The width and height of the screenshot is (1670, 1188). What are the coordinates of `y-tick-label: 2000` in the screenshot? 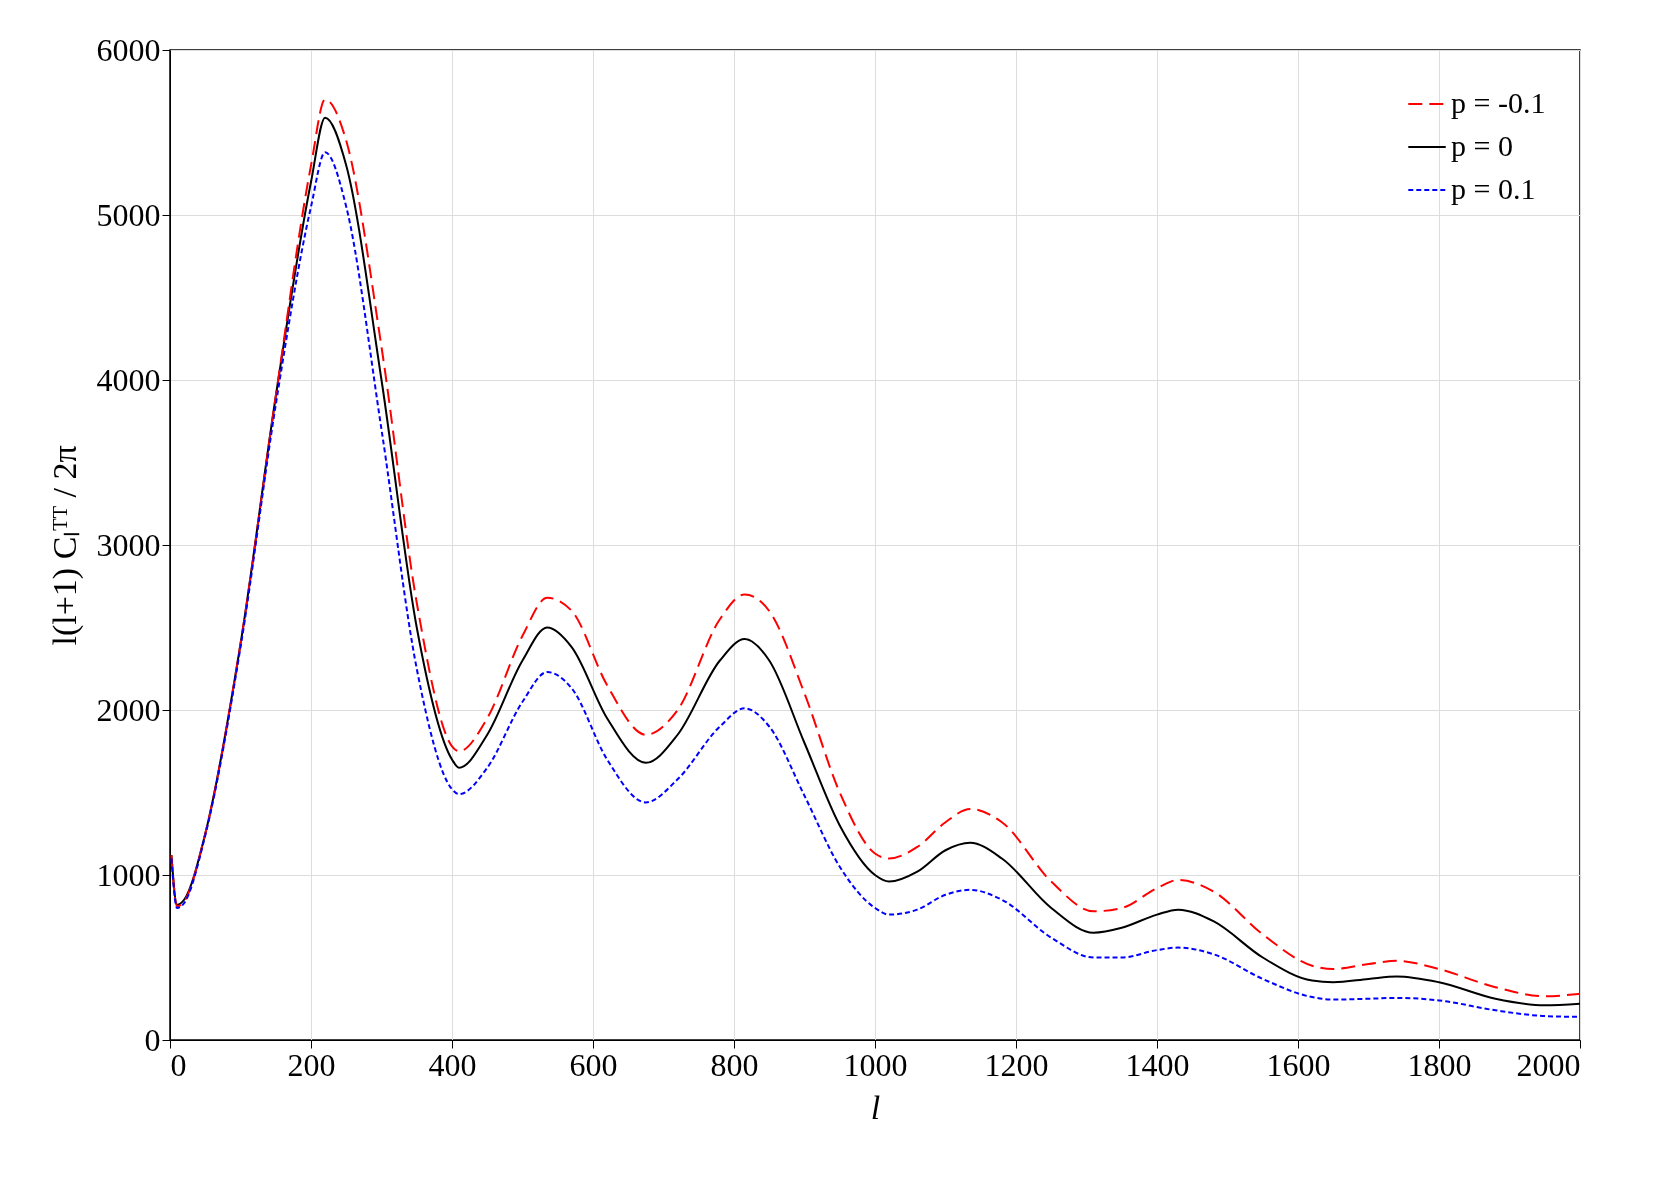 It's located at (128, 709).